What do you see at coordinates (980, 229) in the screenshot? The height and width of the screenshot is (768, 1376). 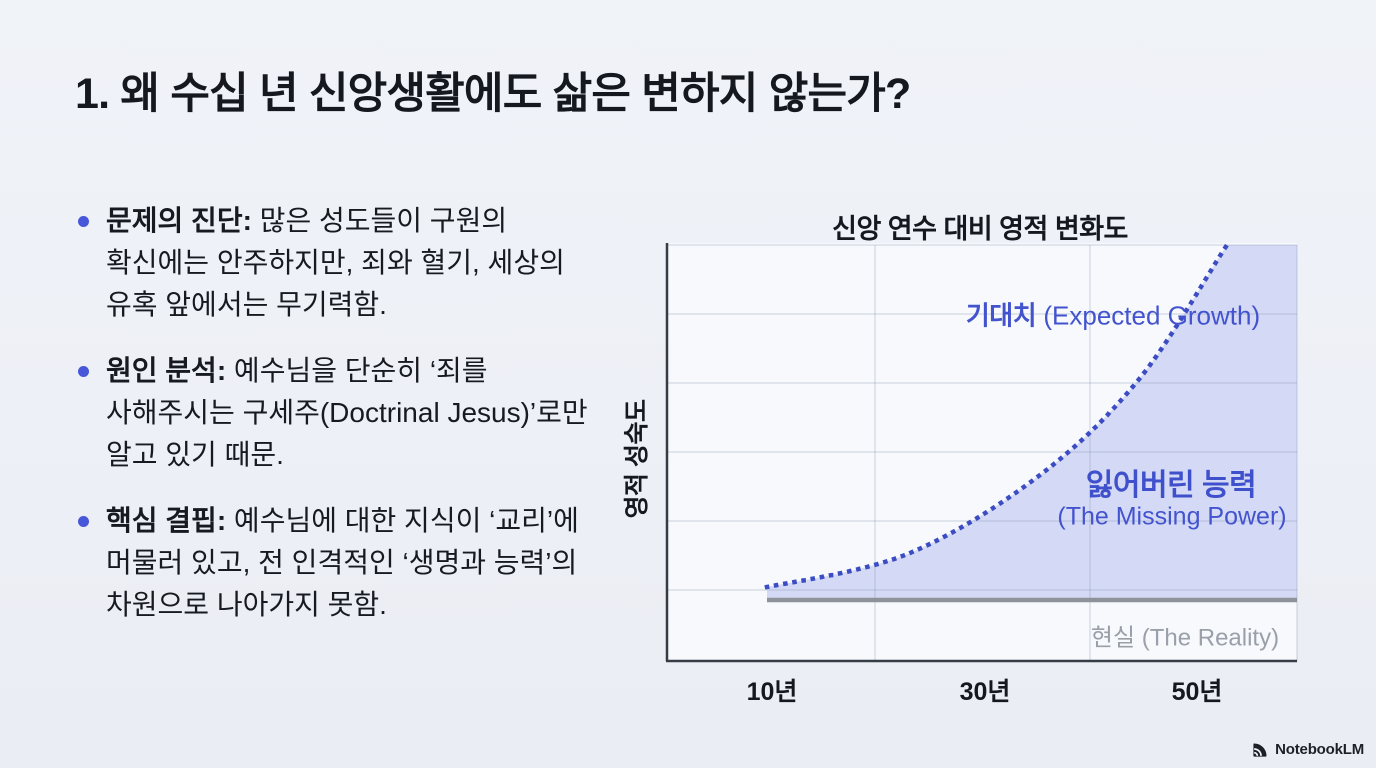 I see `chart-title: 신앙 연수 대비 영적 변화도` at bounding box center [980, 229].